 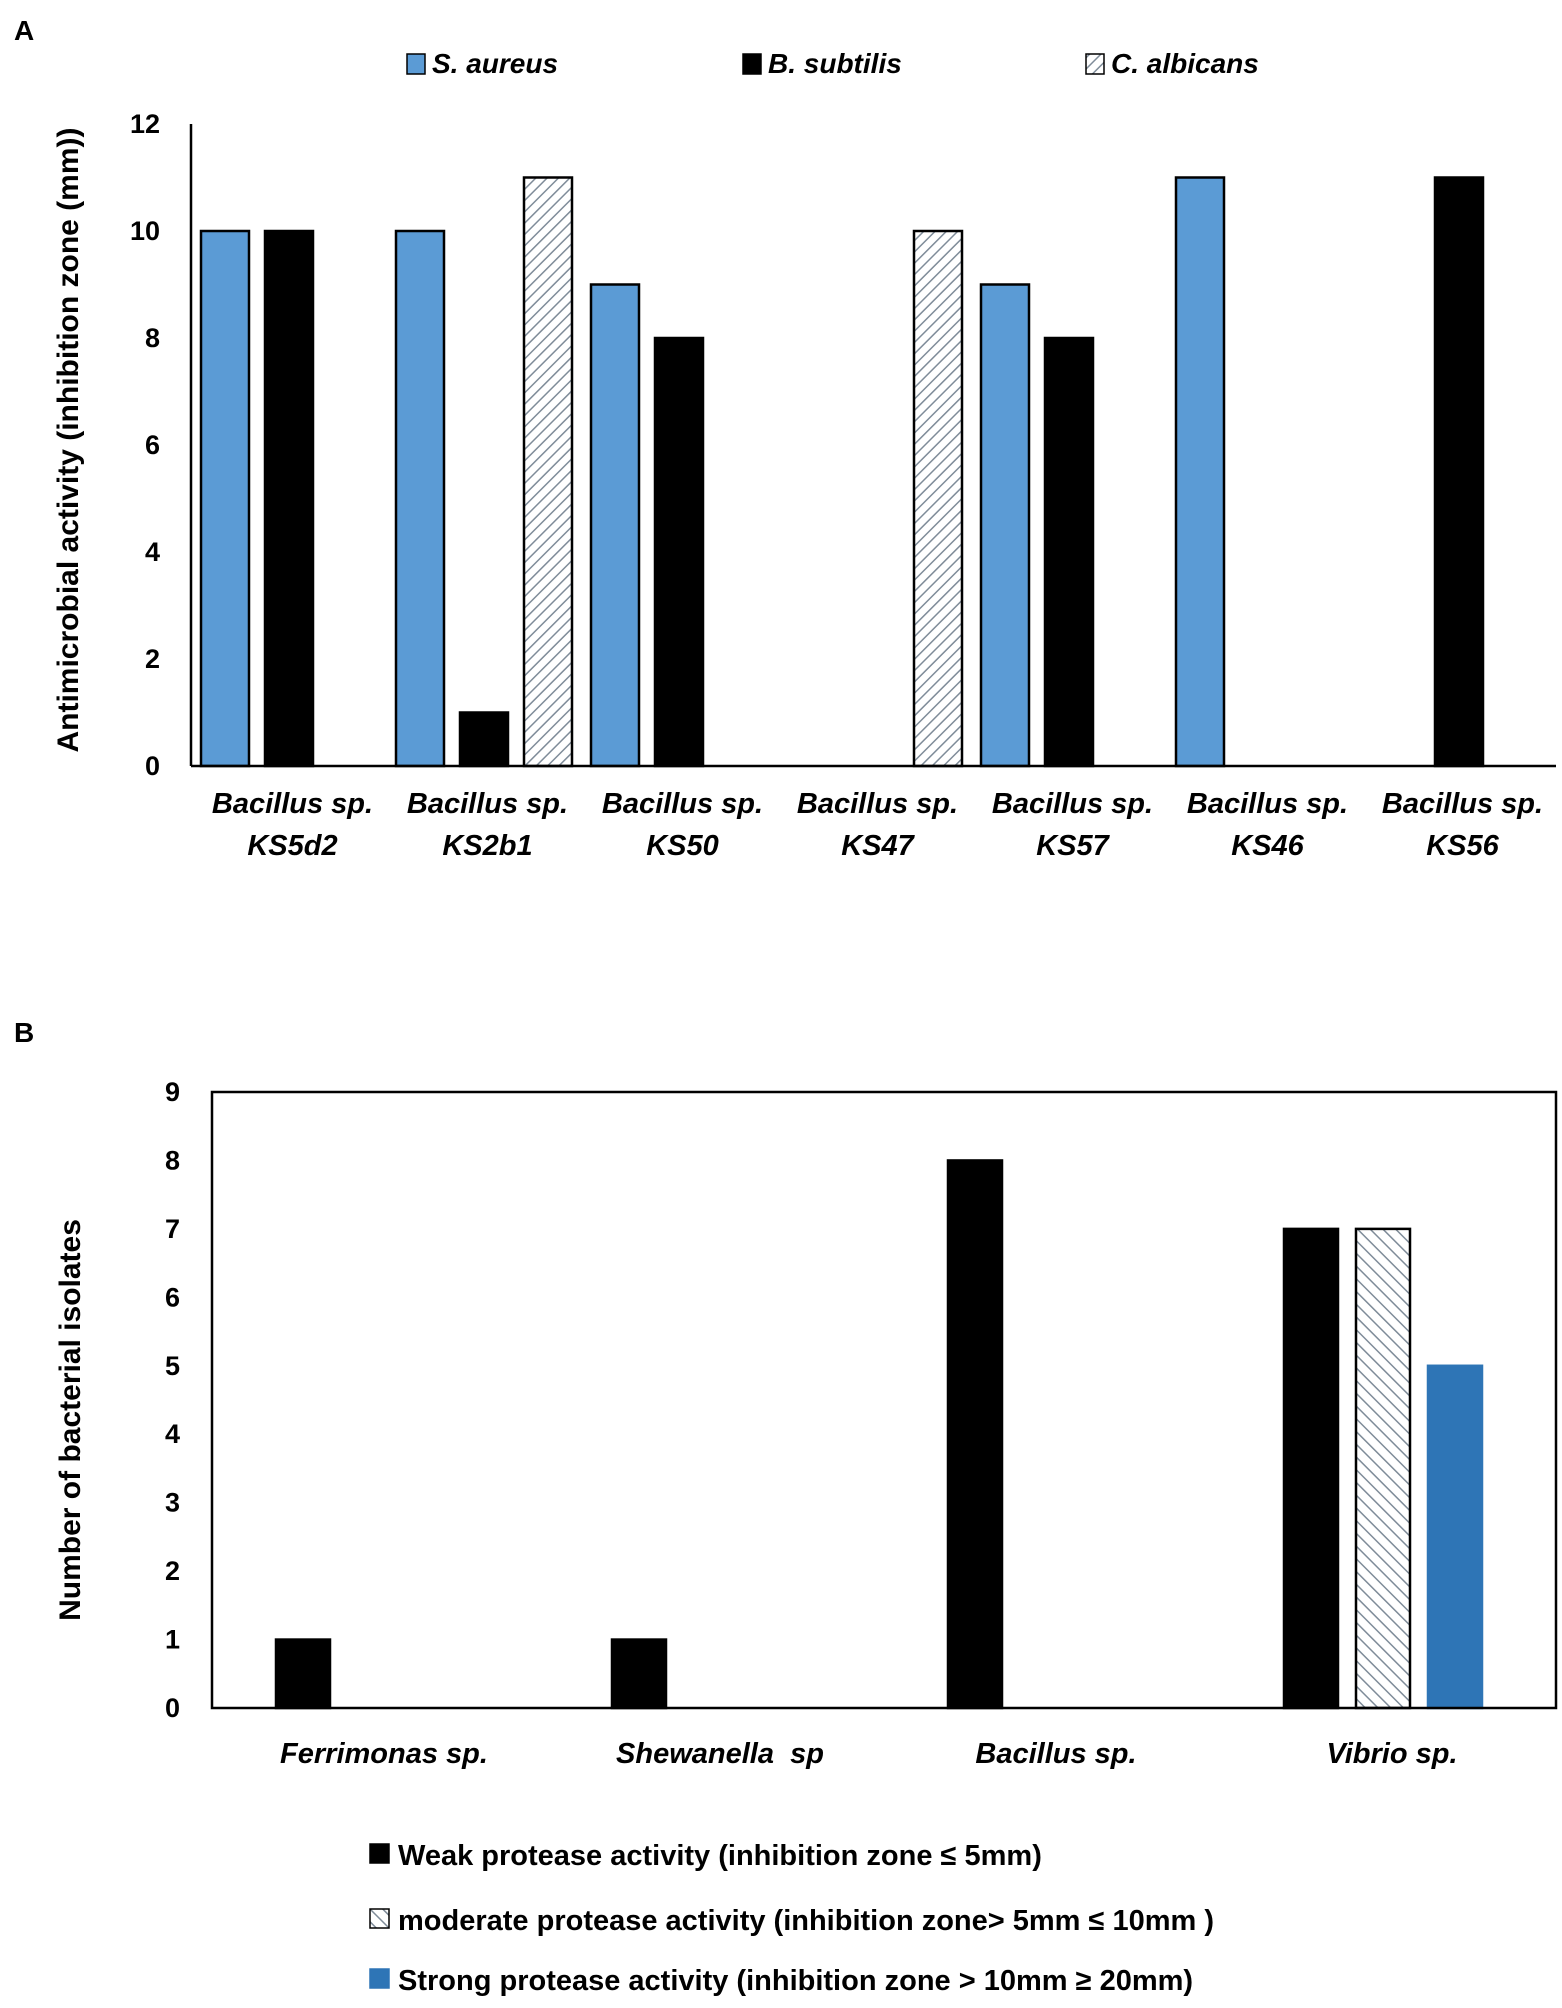 I want to click on bar-strong, so click(x=1455, y=1537).